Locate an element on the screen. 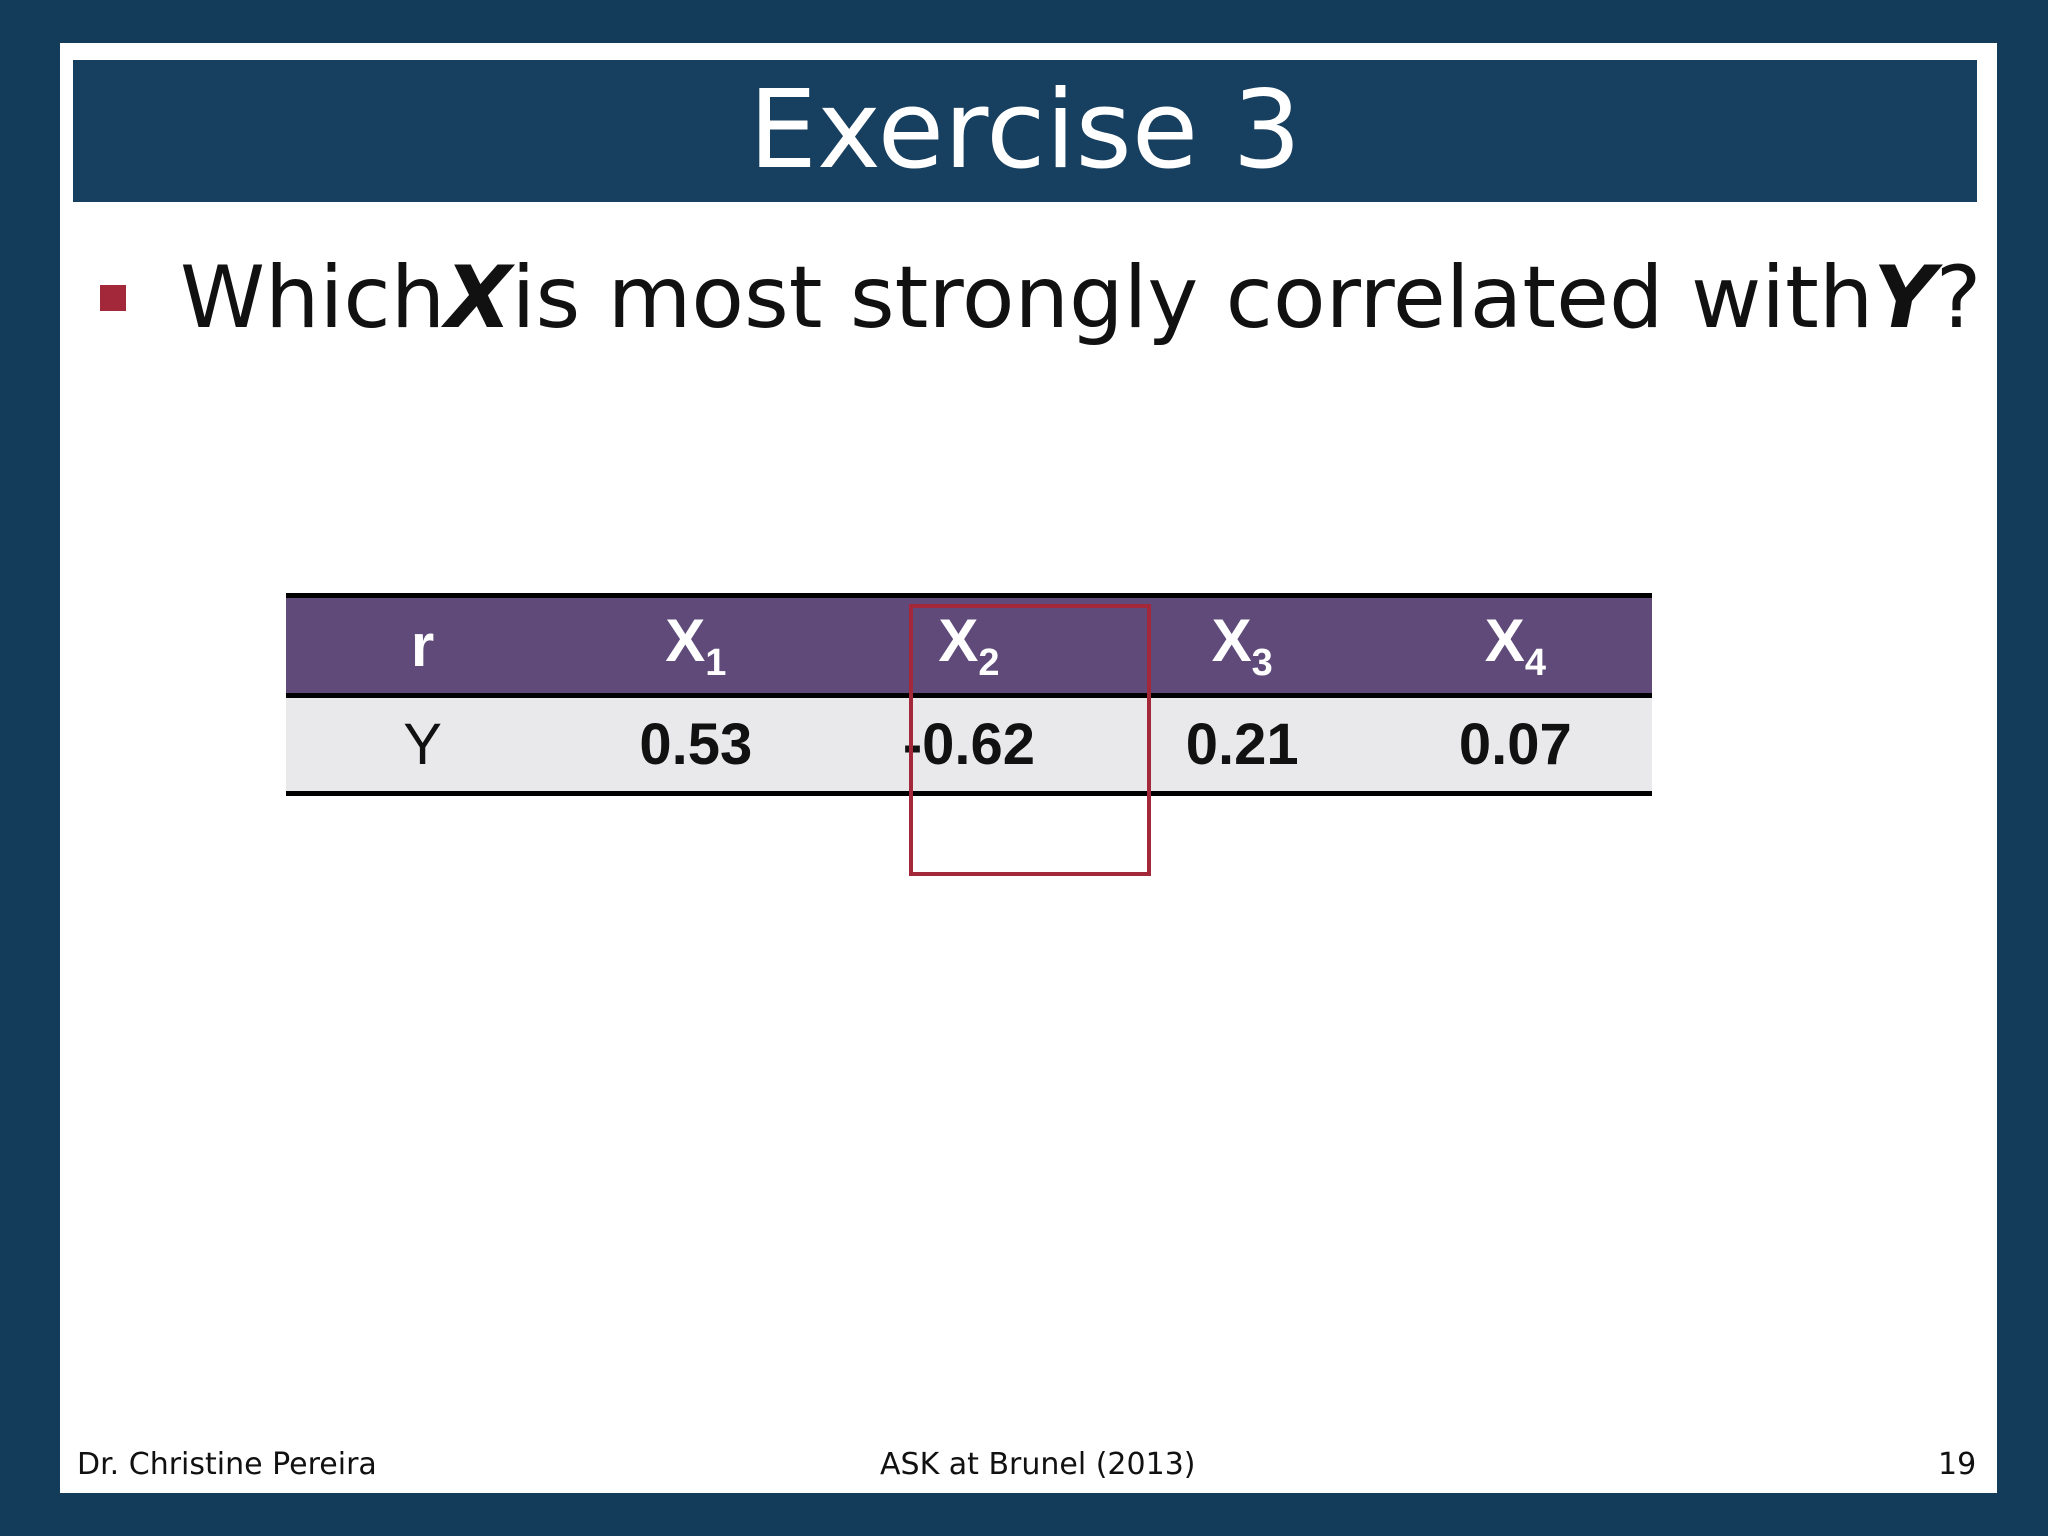 The width and height of the screenshot is (2048, 1536). slide-title: Exercise 3 is located at coordinates (1025, 131).